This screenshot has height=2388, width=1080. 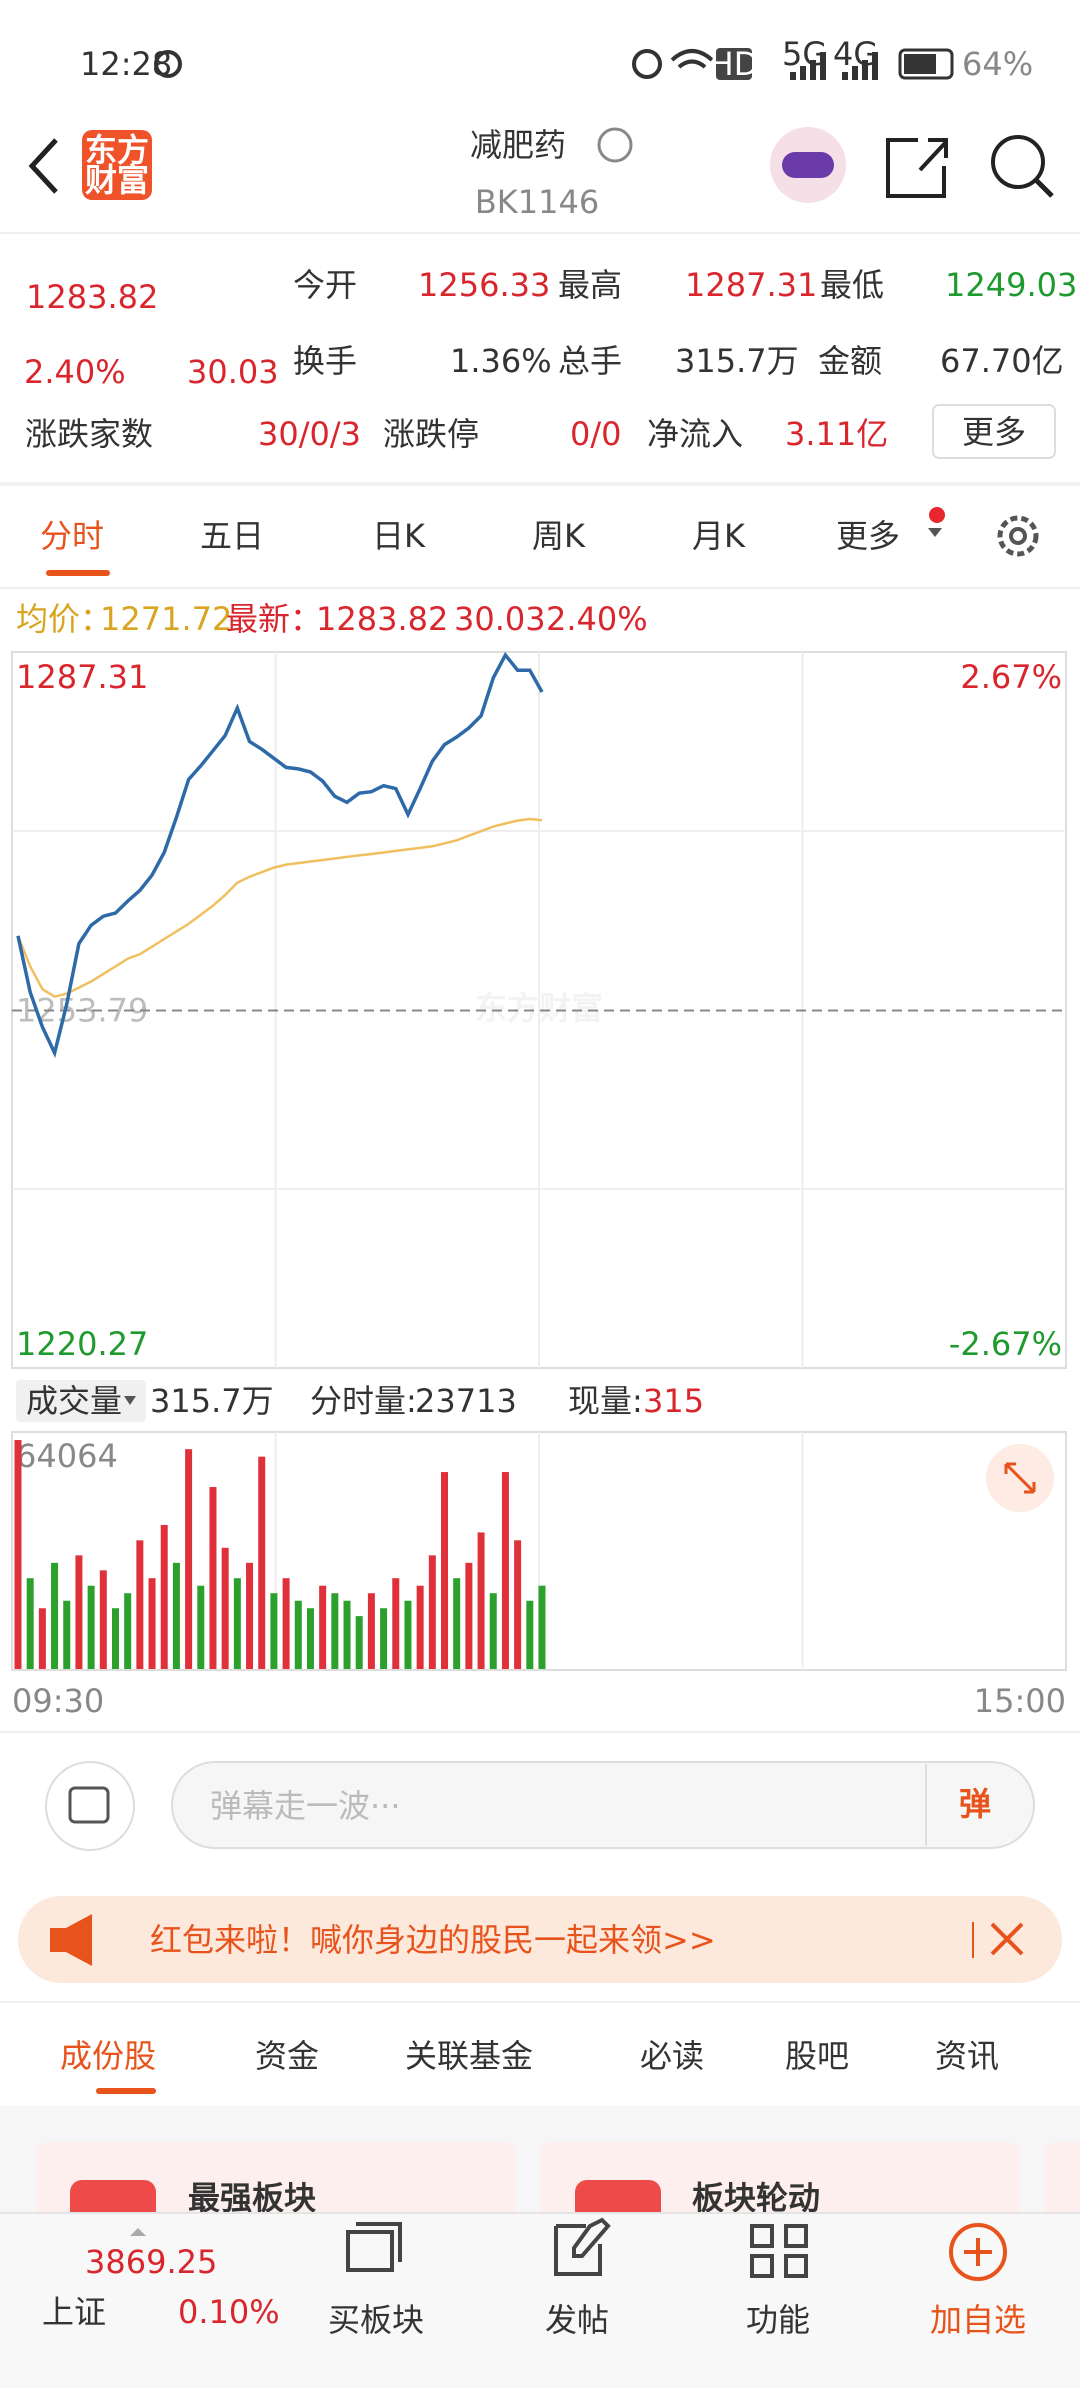 I want to click on search-button, so click(x=1018, y=162).